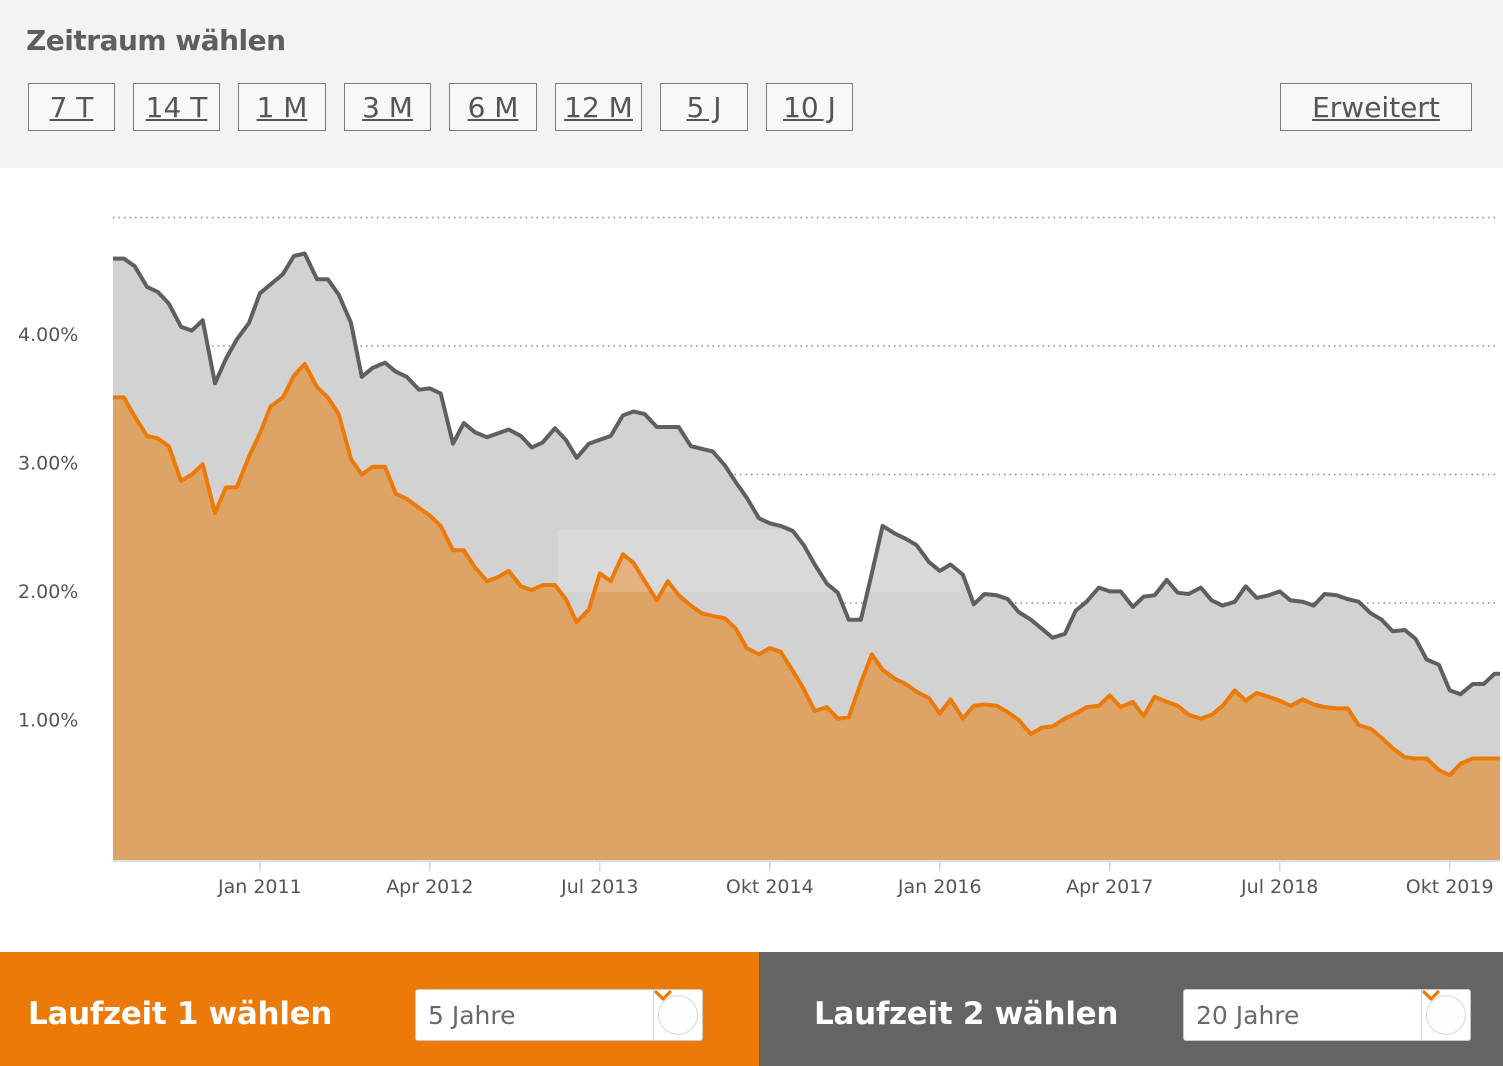 The height and width of the screenshot is (1066, 1503). Describe the element at coordinates (559, 1015) in the screenshot. I see `term1-select: 5 Jahre` at that location.